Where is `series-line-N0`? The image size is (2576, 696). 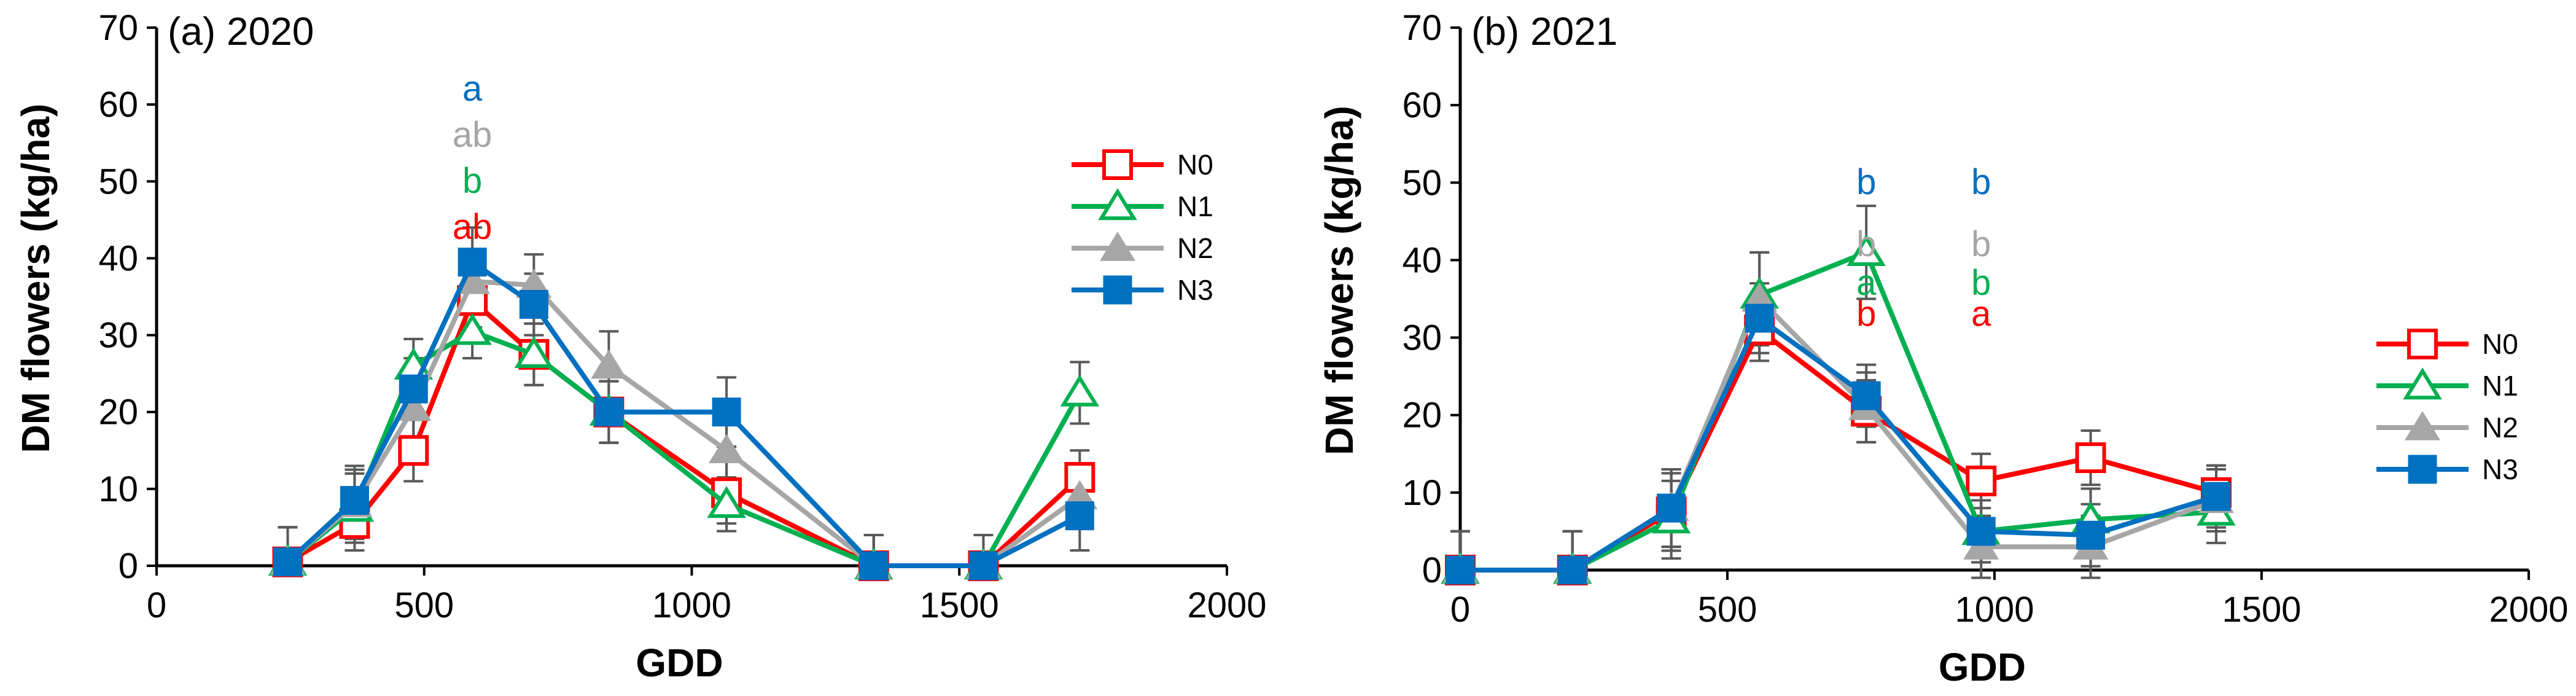
series-line-N0 is located at coordinates (684, 433).